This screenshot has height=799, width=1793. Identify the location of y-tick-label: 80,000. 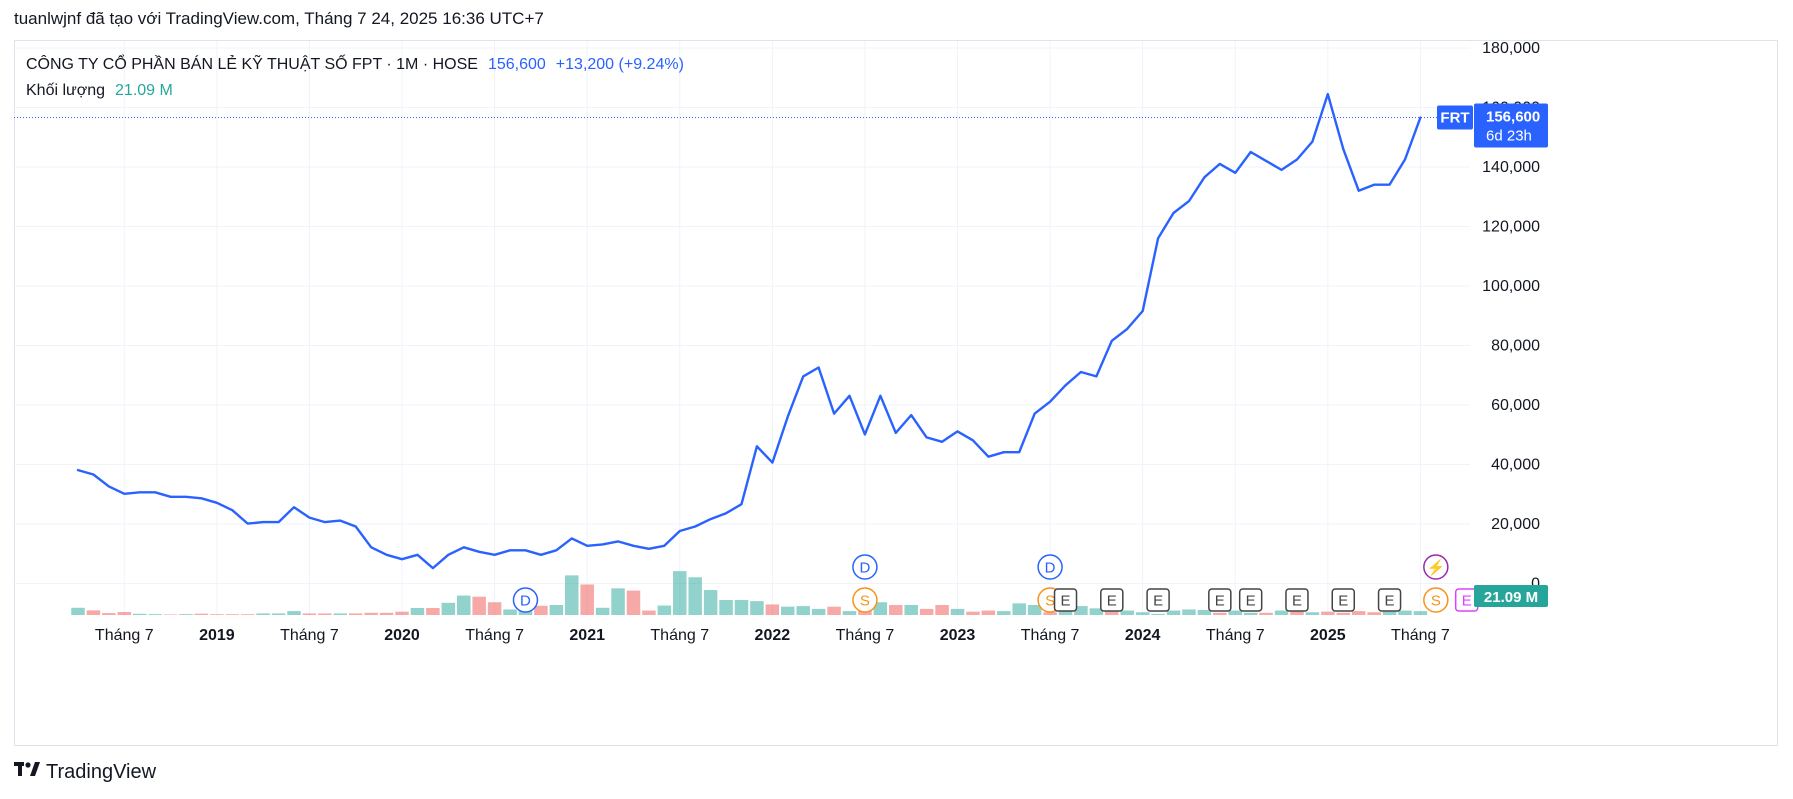
(1515, 346).